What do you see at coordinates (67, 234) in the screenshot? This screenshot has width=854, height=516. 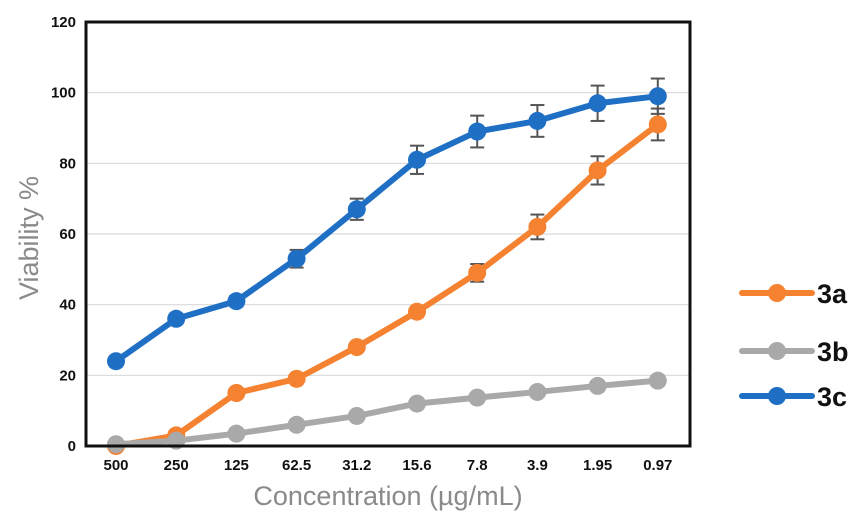 I see `y-tick-label: 60` at bounding box center [67, 234].